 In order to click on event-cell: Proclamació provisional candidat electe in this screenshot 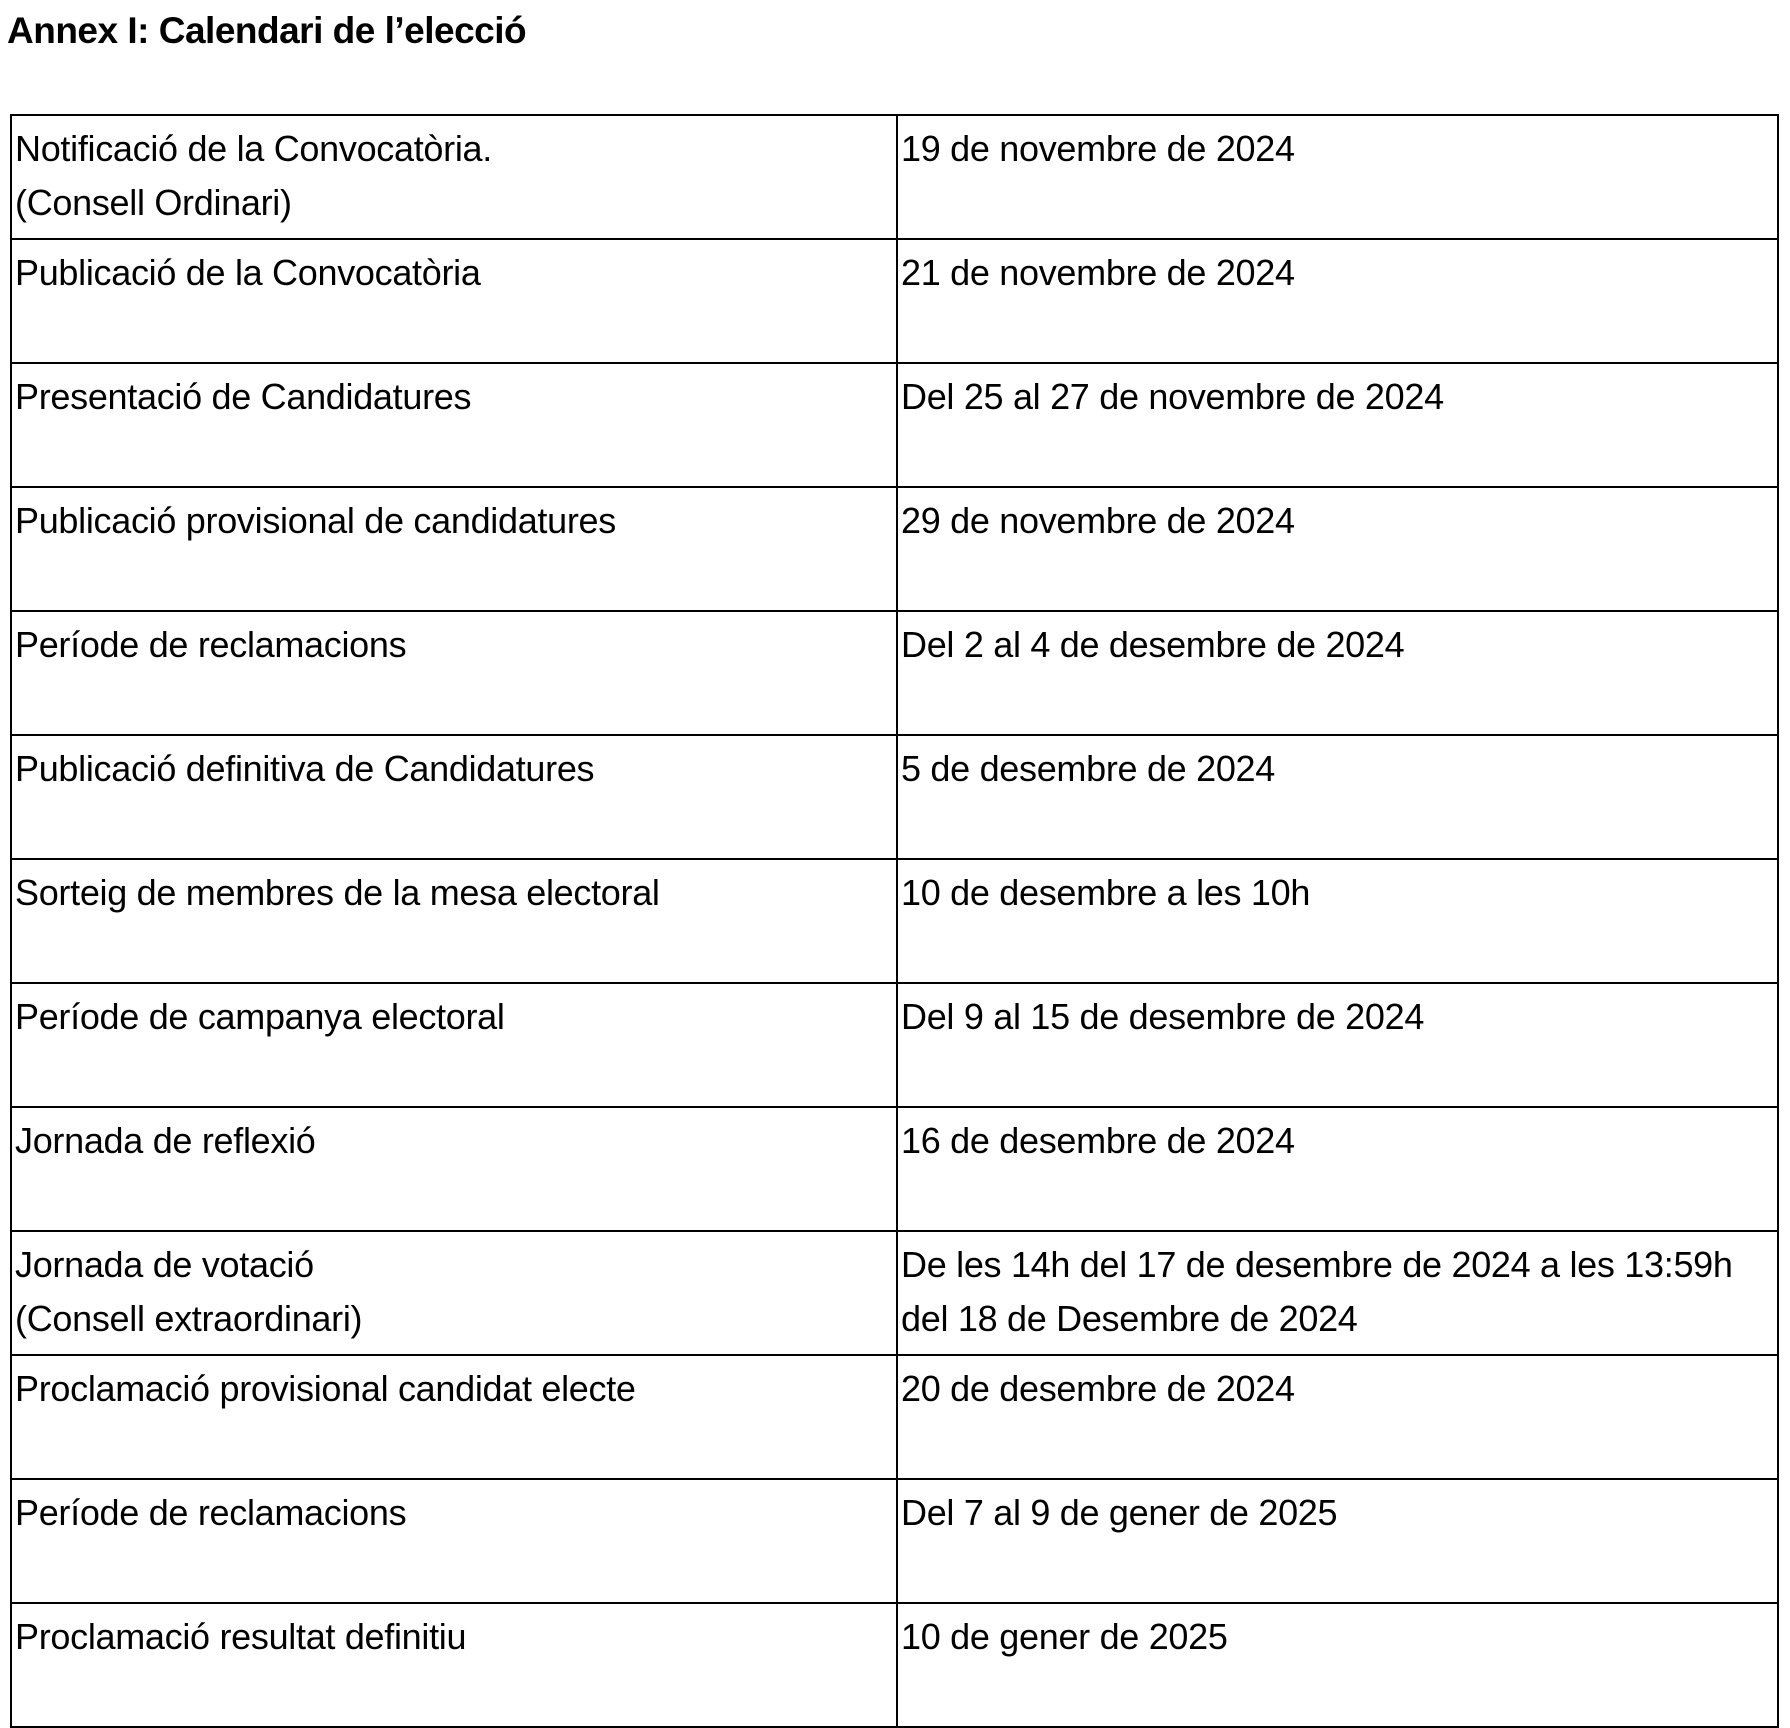, I will do `click(454, 1417)`.